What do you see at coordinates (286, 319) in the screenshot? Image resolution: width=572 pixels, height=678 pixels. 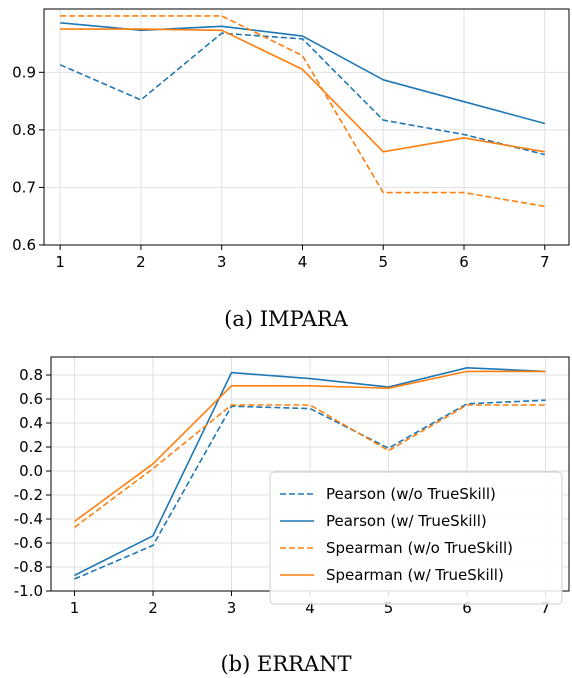 I see `caption-impara: (a) IMPARA` at bounding box center [286, 319].